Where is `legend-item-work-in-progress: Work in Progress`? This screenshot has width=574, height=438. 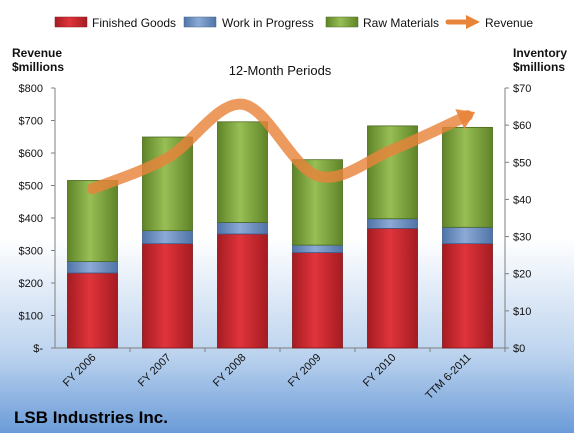 legend-item-work-in-progress: Work in Progress is located at coordinates (248, 23).